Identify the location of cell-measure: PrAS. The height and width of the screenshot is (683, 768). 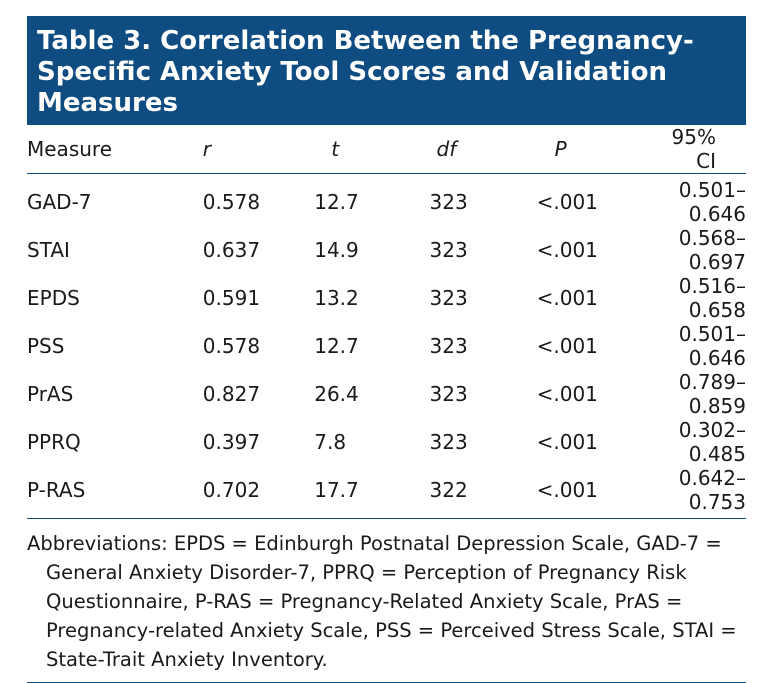
(50, 394).